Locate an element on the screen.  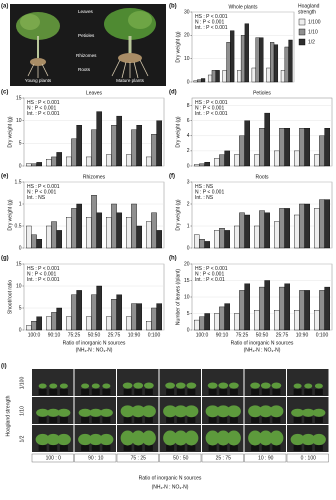
x-tick-label: 50:50 is located at coordinates (94, 335).